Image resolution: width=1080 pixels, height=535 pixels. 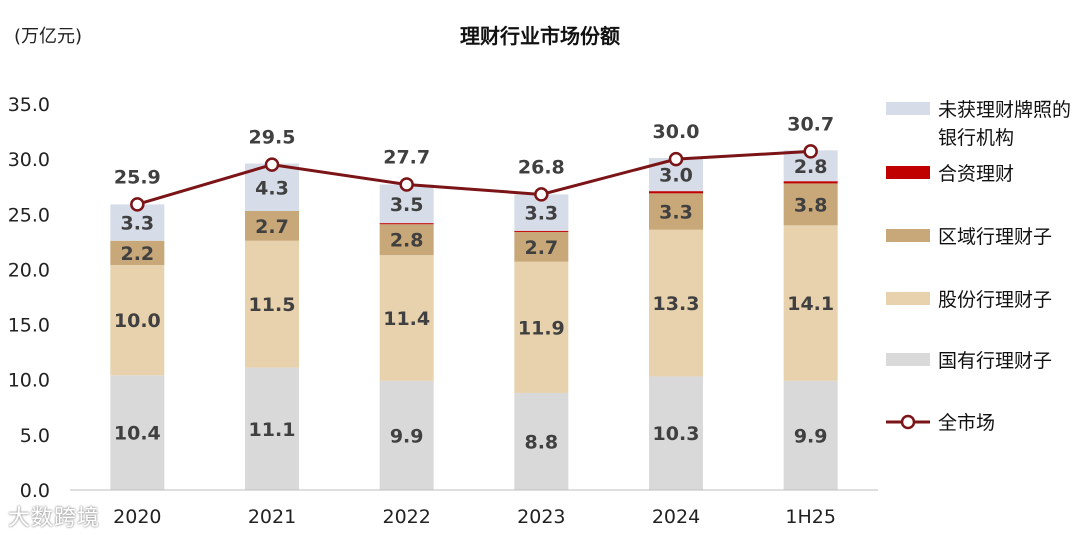 I want to click on watermark: 大数跨境, so click(x=54, y=518).